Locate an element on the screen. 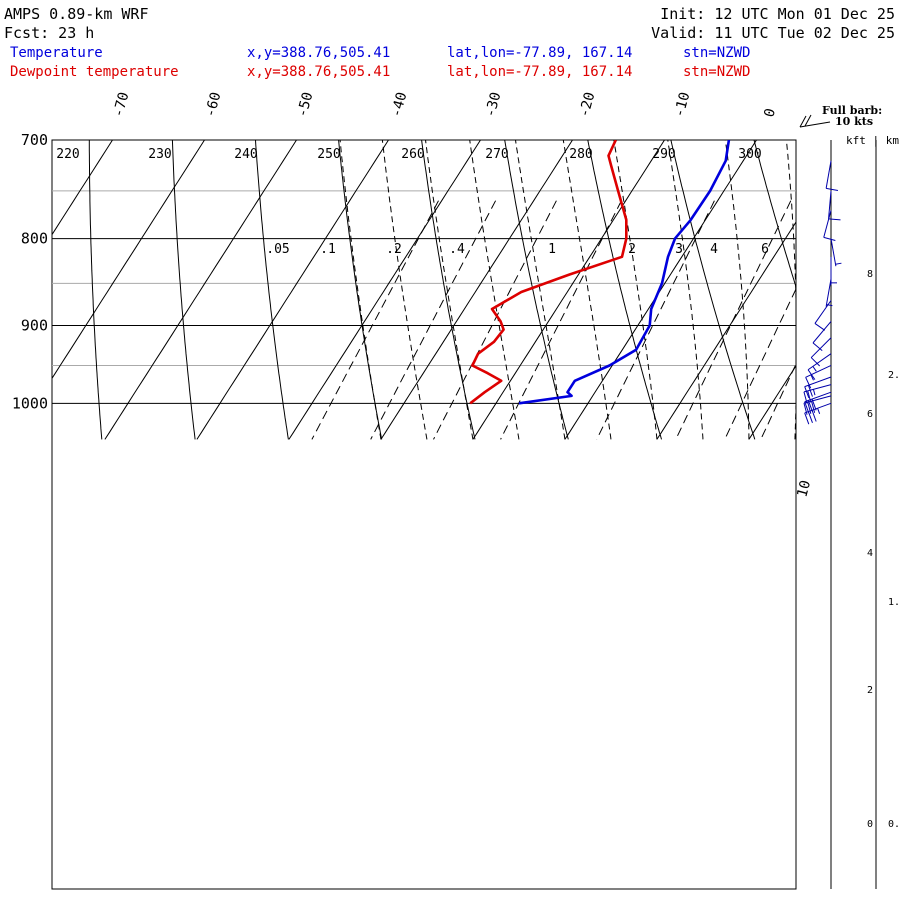  legend-dewpoint-station: stn=NZWD is located at coordinates (716, 72).